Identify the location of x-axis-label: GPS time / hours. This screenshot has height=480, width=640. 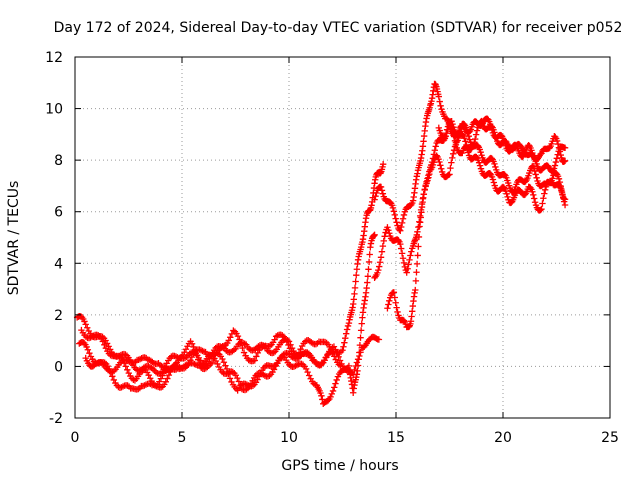
(339, 466).